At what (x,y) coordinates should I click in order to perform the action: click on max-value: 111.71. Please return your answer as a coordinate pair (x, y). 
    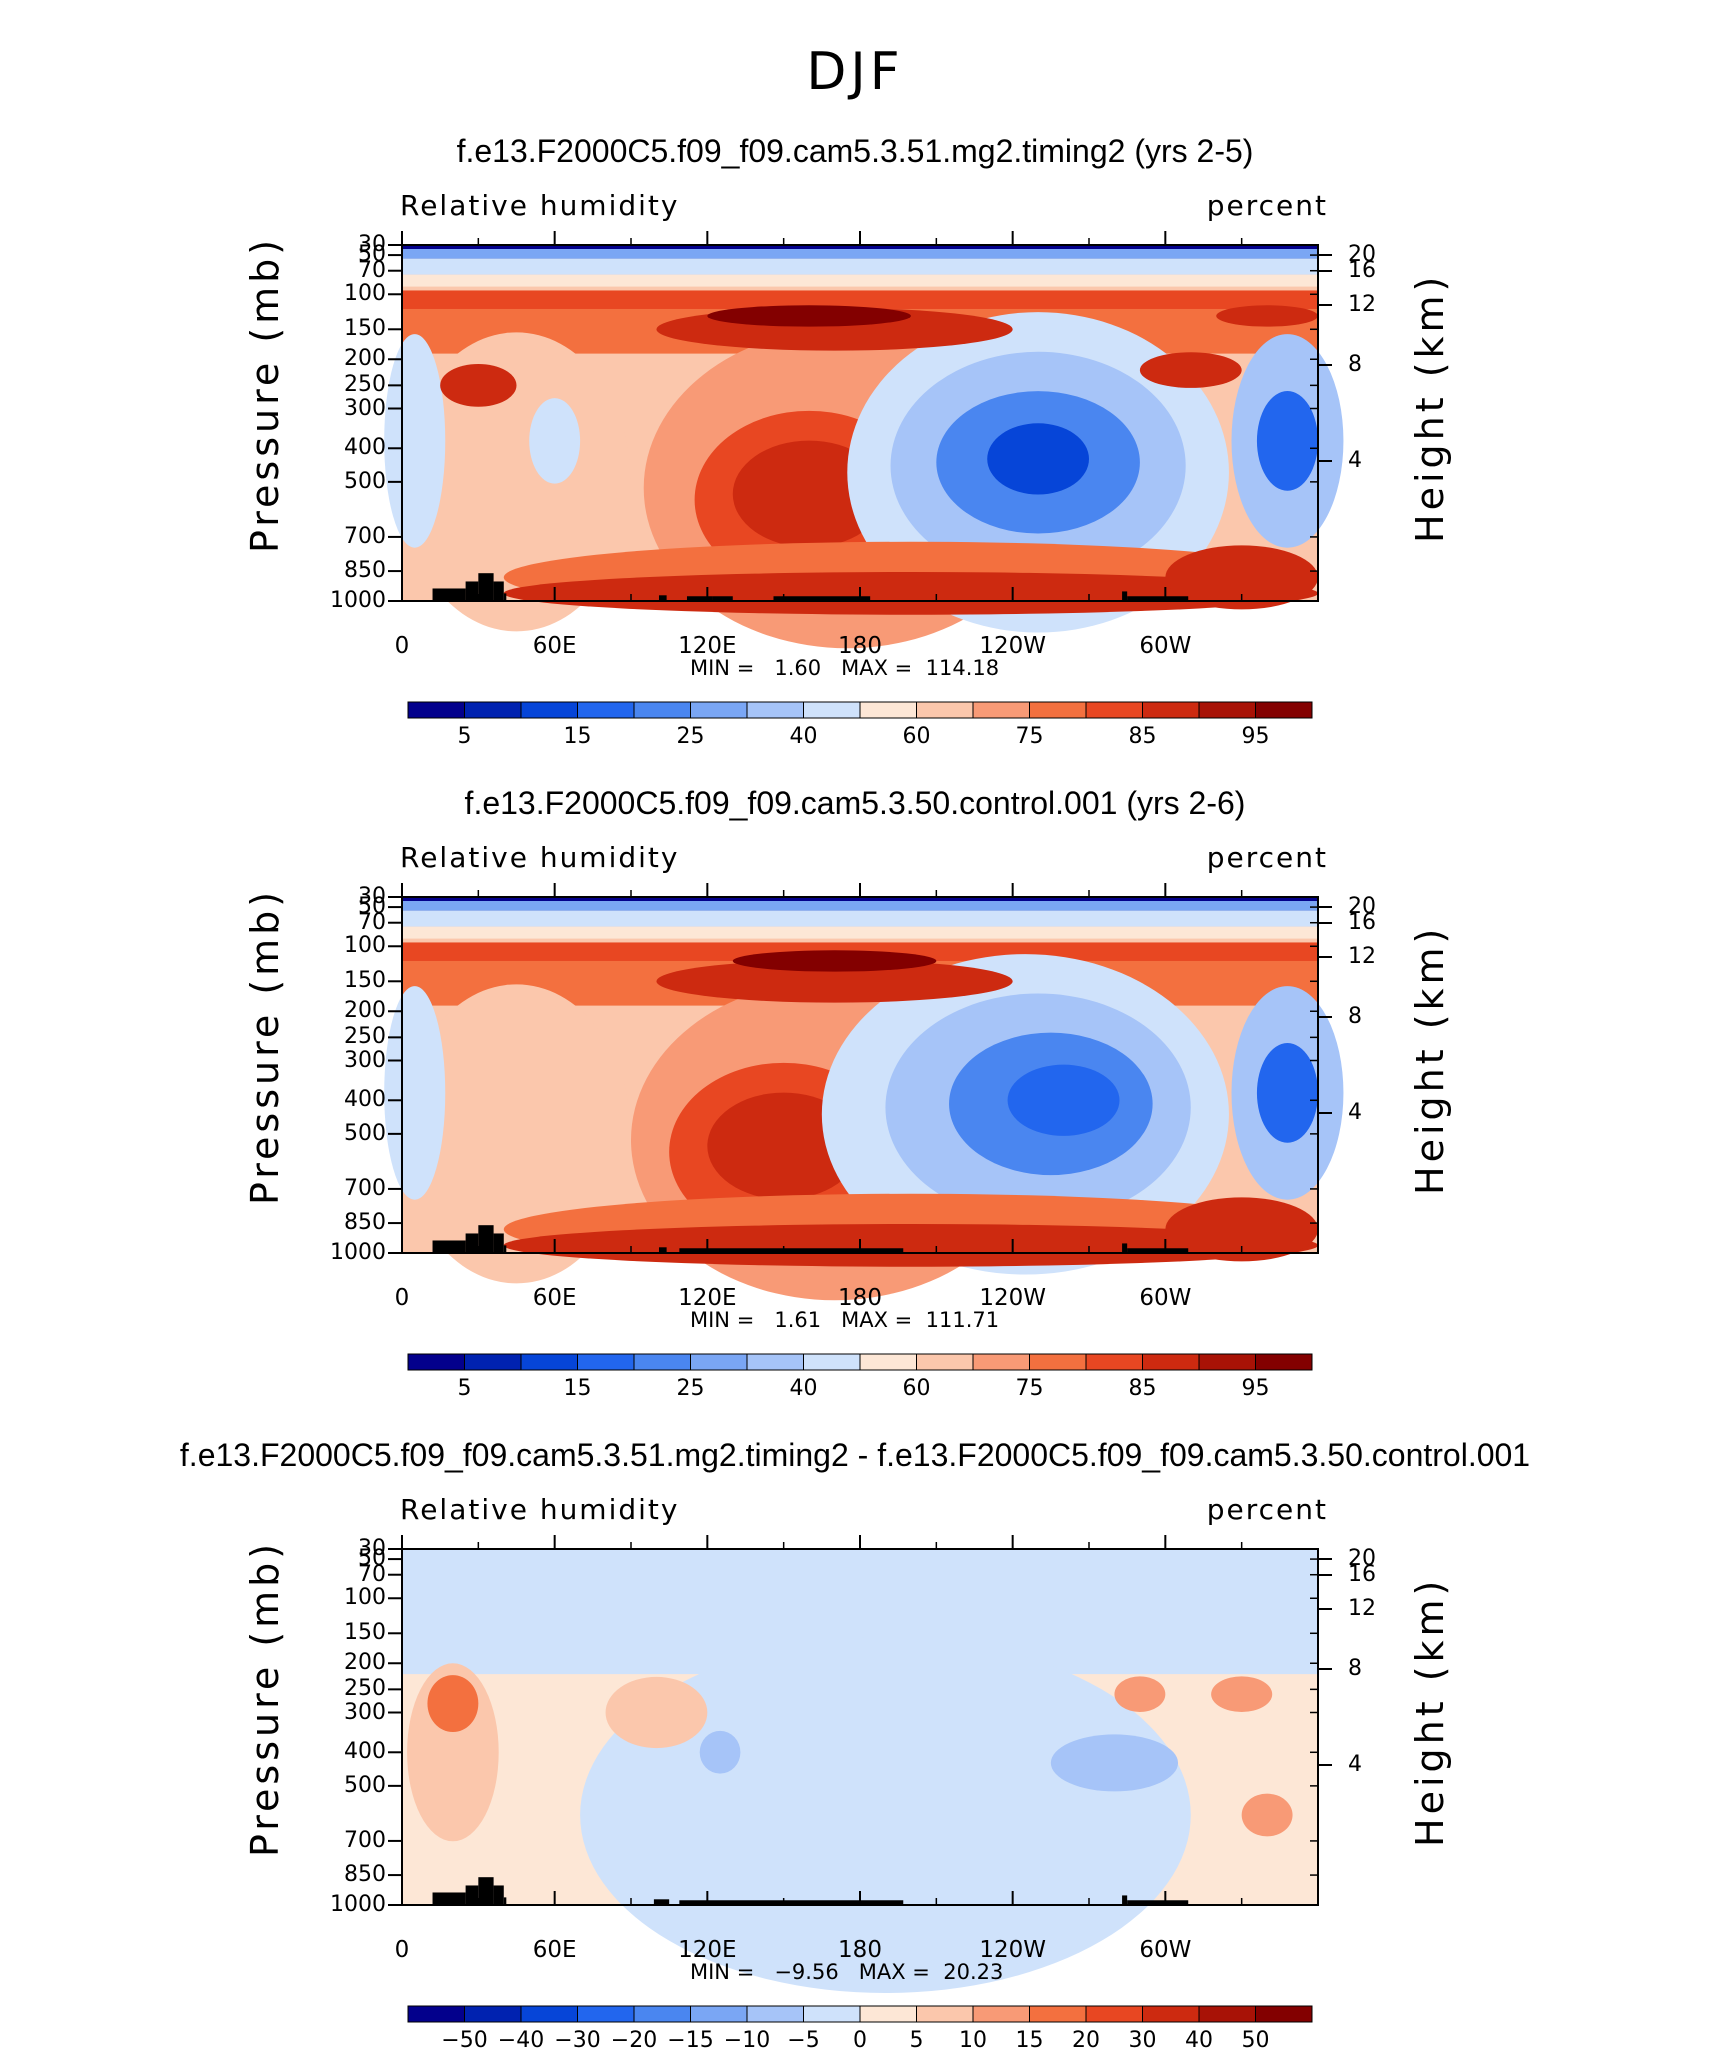
    Looking at the image, I should click on (962, 1320).